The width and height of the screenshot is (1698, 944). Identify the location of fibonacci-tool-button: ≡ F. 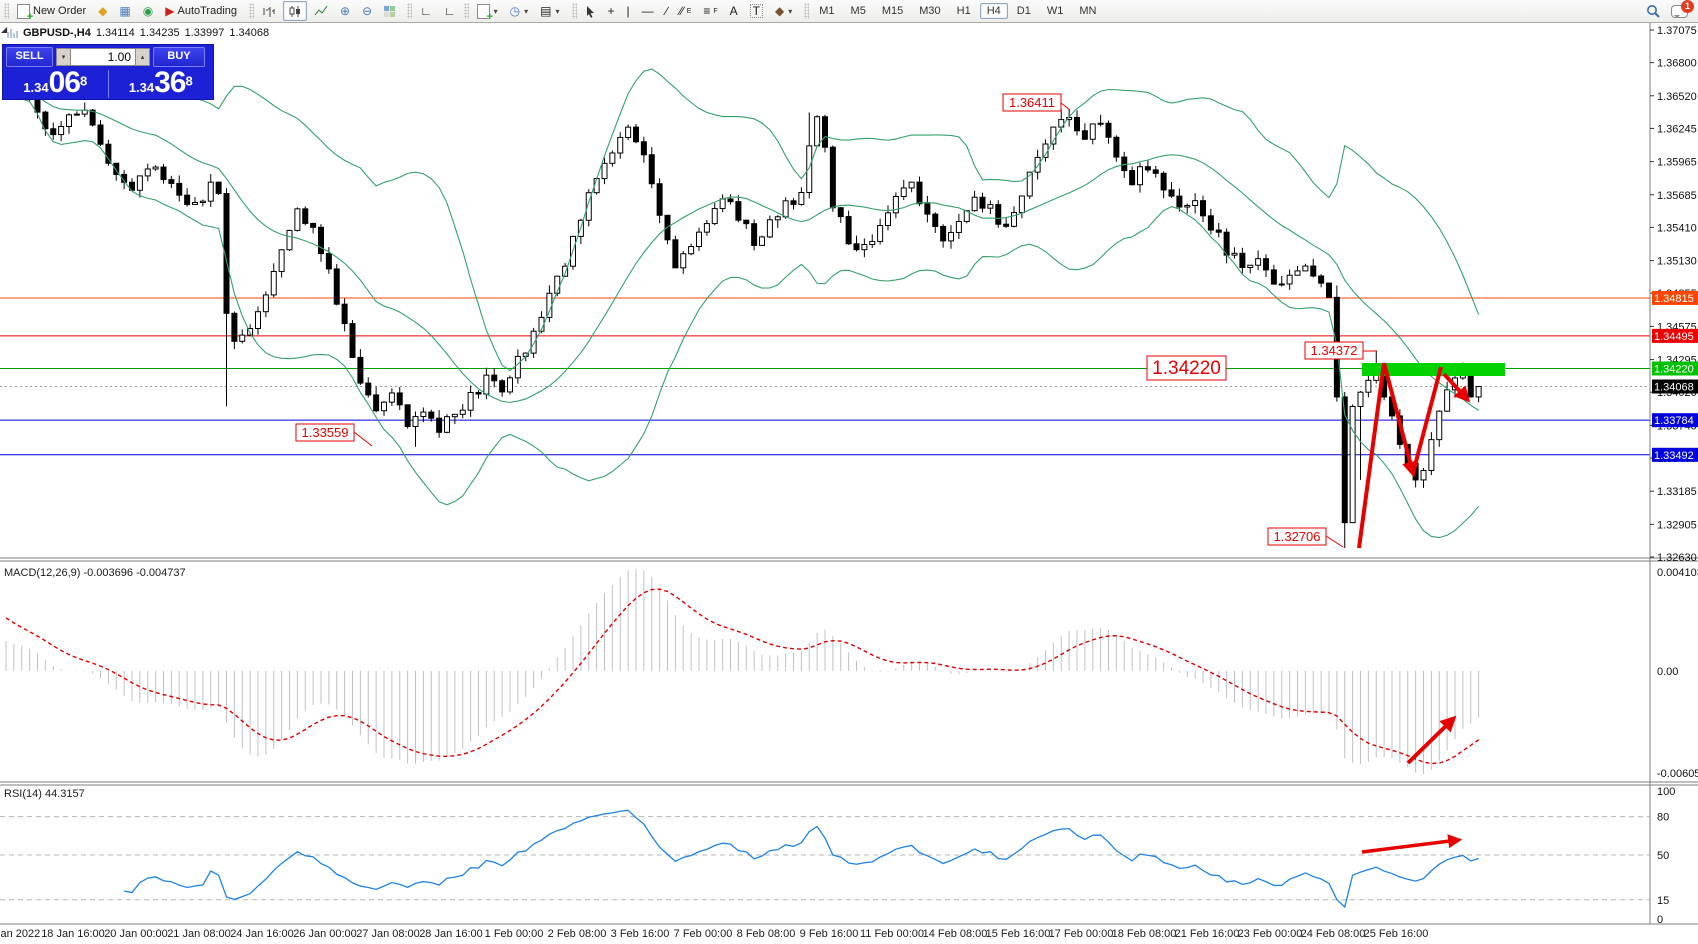
(710, 11).